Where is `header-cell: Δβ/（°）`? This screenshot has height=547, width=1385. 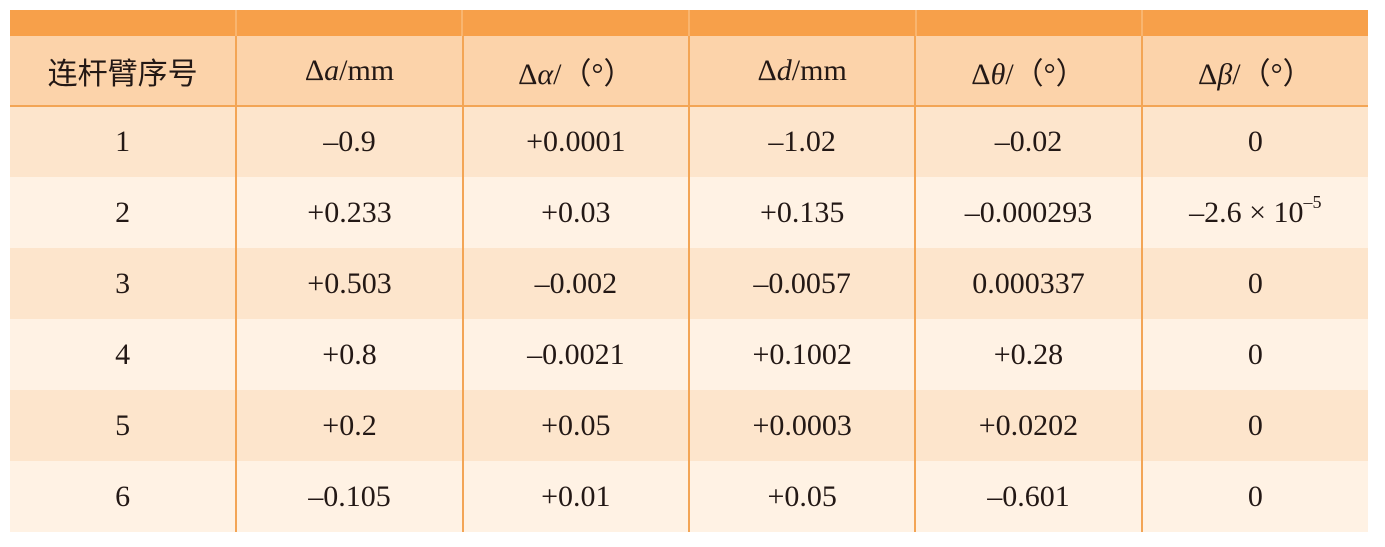
header-cell: Δβ/（°） is located at coordinates (1254, 71).